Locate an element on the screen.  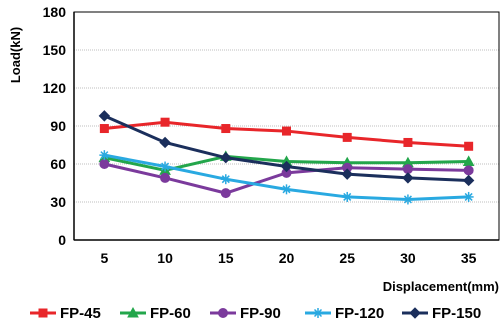
legend-item-fp-90: FP-90 is located at coordinates (245, 313).